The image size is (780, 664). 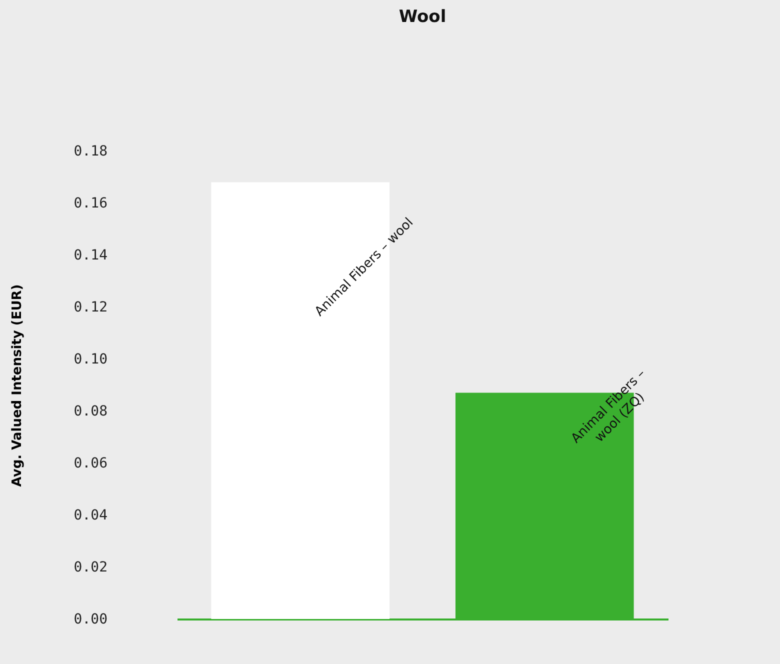 I want to click on y-tick-label: 0.10, so click(x=91, y=360).